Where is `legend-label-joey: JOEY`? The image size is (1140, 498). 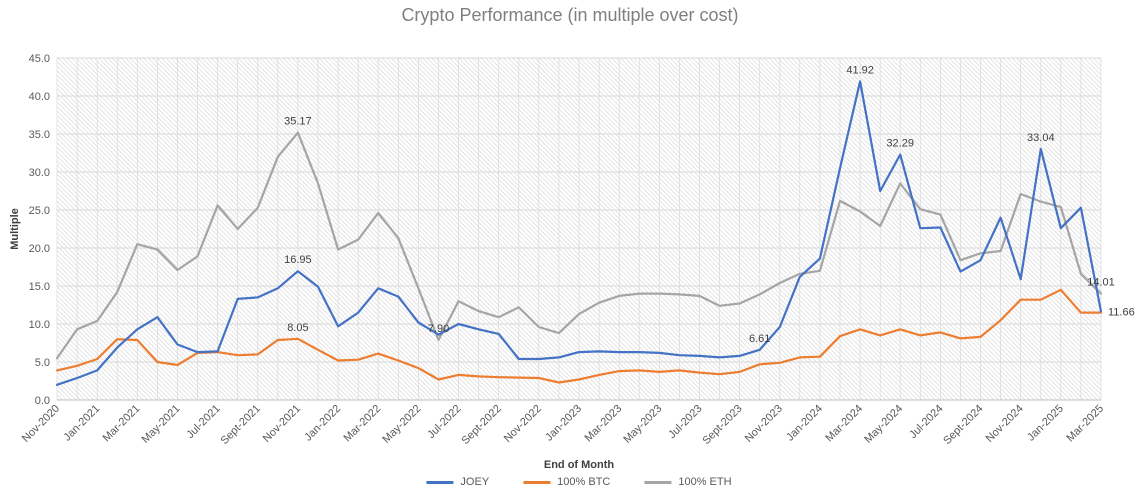
legend-label-joey: JOEY is located at coordinates (475, 482).